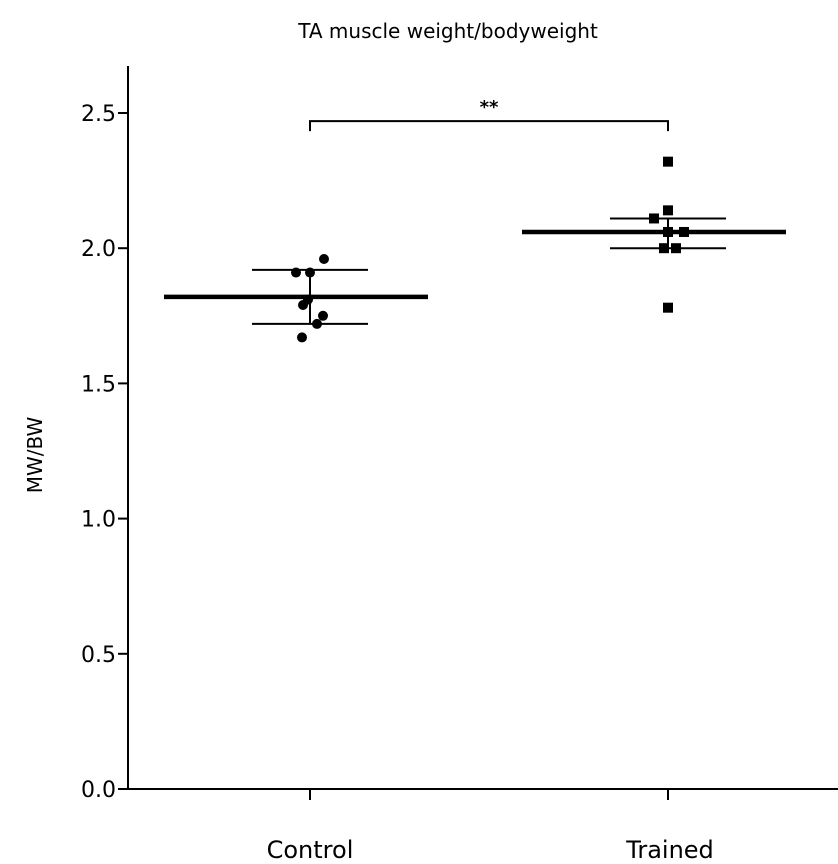 This screenshot has width=838, height=864. Describe the element at coordinates (98, 790) in the screenshot. I see `y-tick-label: 0.0` at that location.